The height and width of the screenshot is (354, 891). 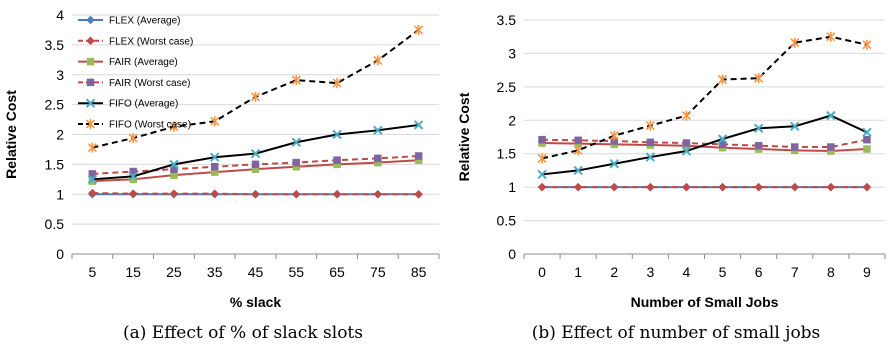 What do you see at coordinates (255, 88) in the screenshot?
I see `series-fifo-worst-case` at bounding box center [255, 88].